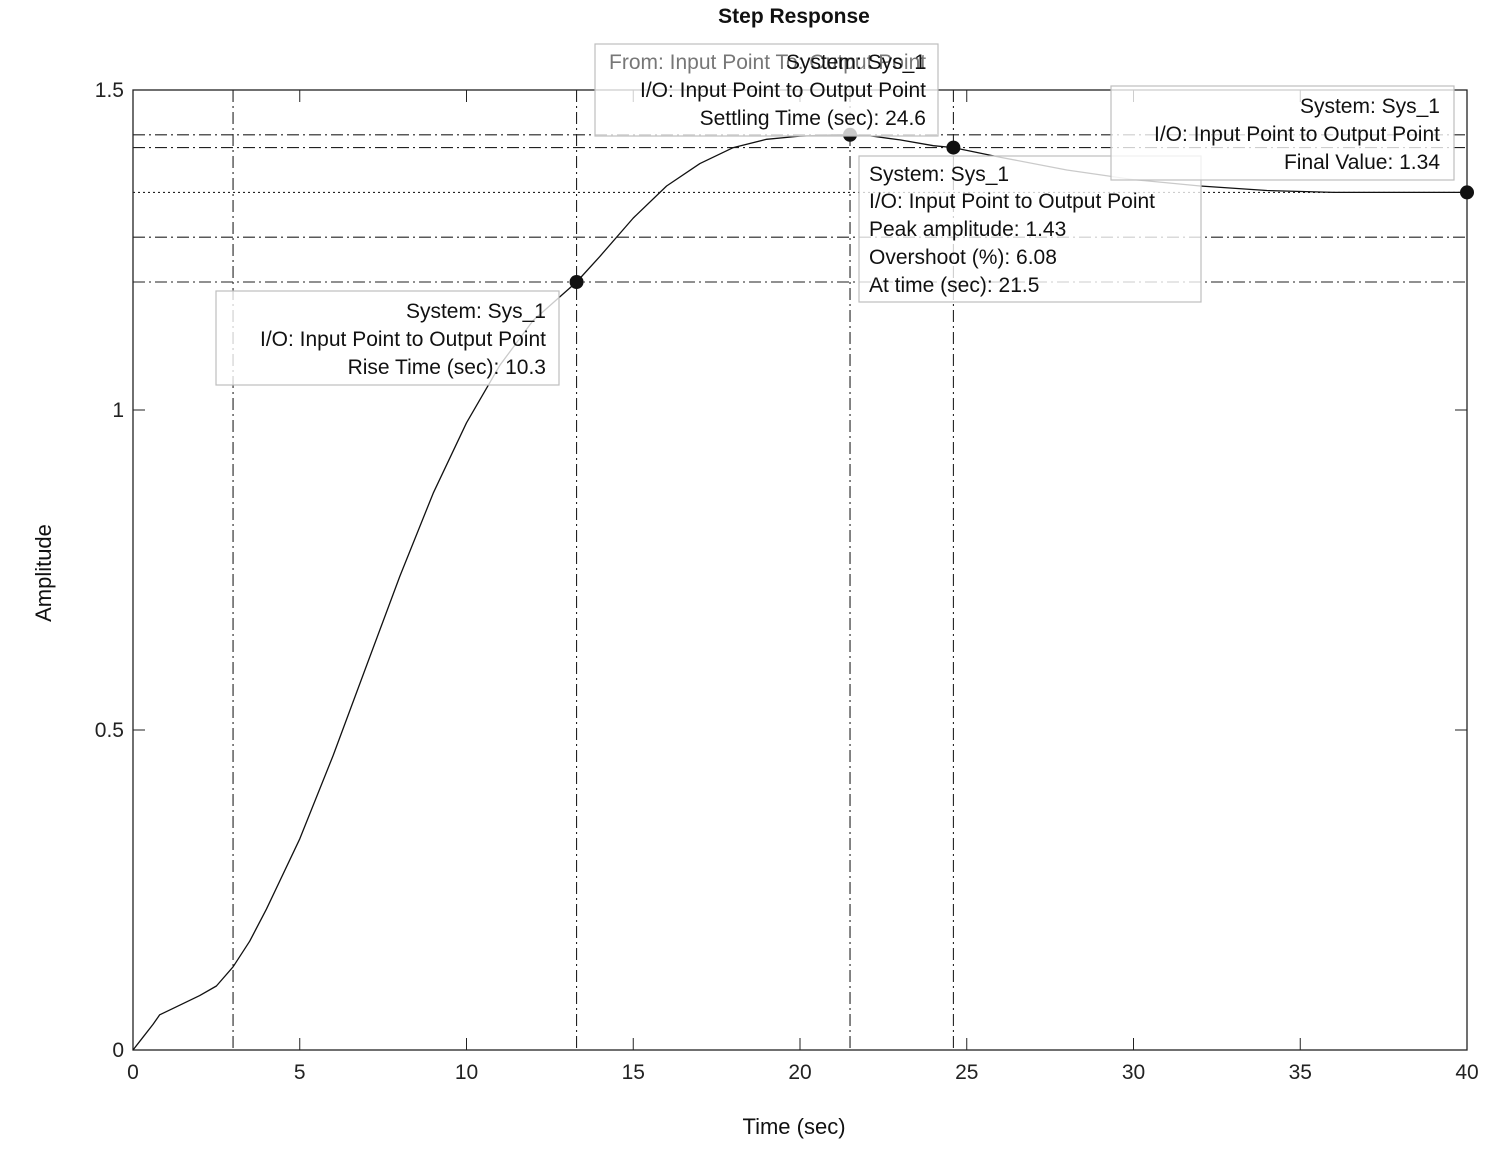 The width and height of the screenshot is (1500, 1150). I want to click on rise-time-datatip-box, so click(387, 338).